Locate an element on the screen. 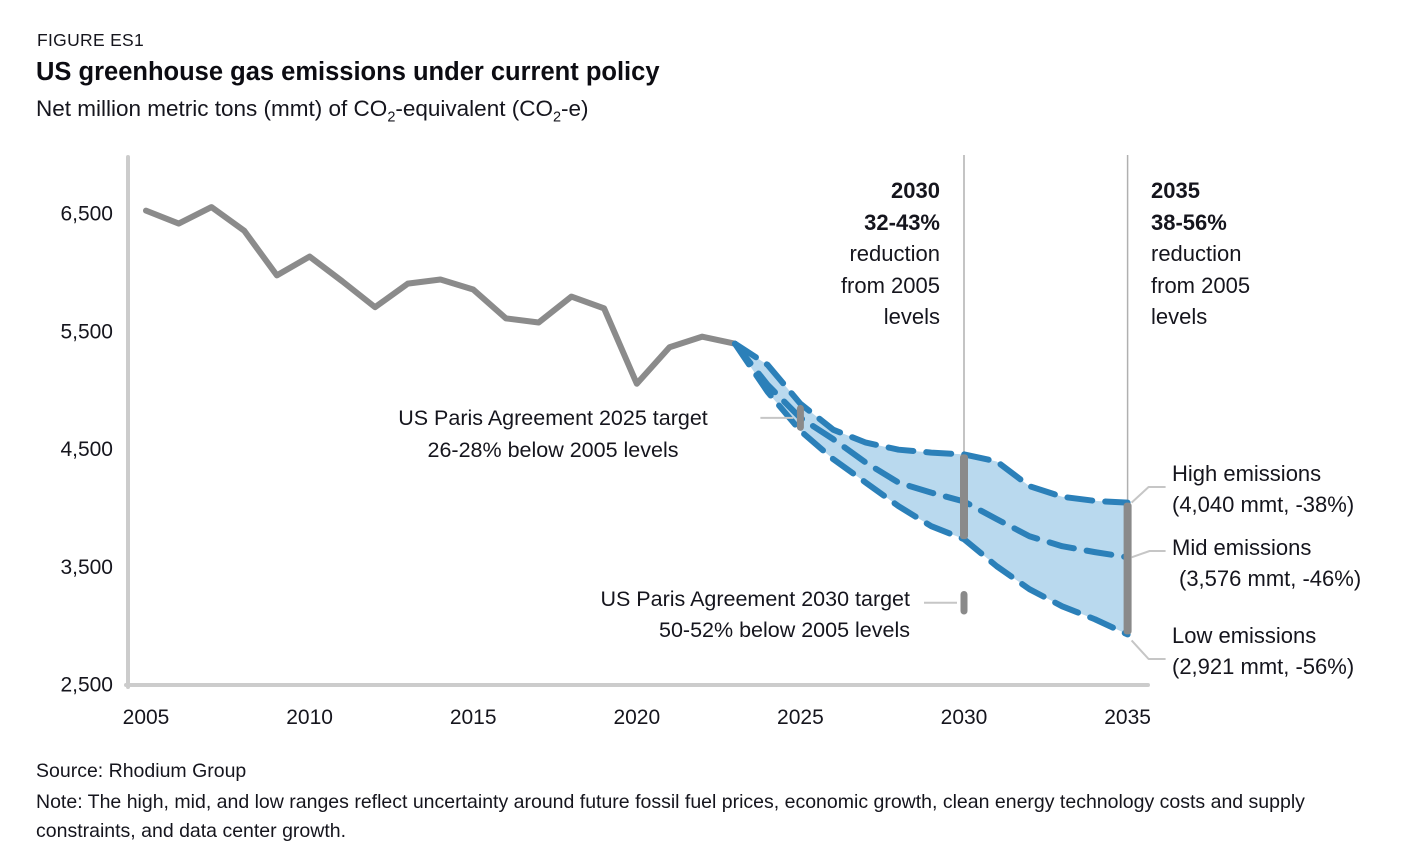 The image size is (1426, 863). svg-text: 2030 is located at coordinates (964, 717).